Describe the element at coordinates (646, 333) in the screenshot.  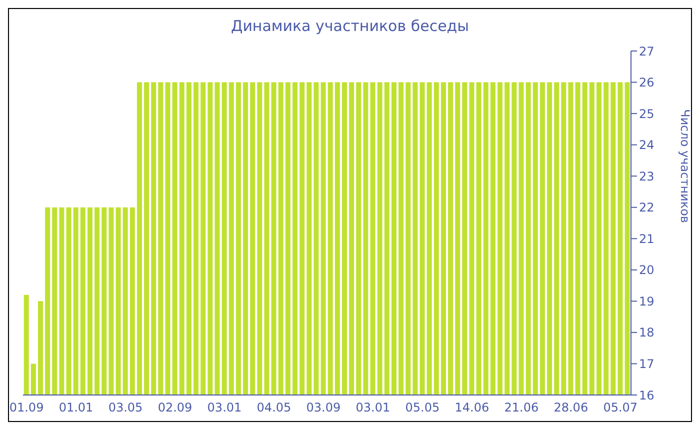
I see `y-tick-label: 18` at that location.